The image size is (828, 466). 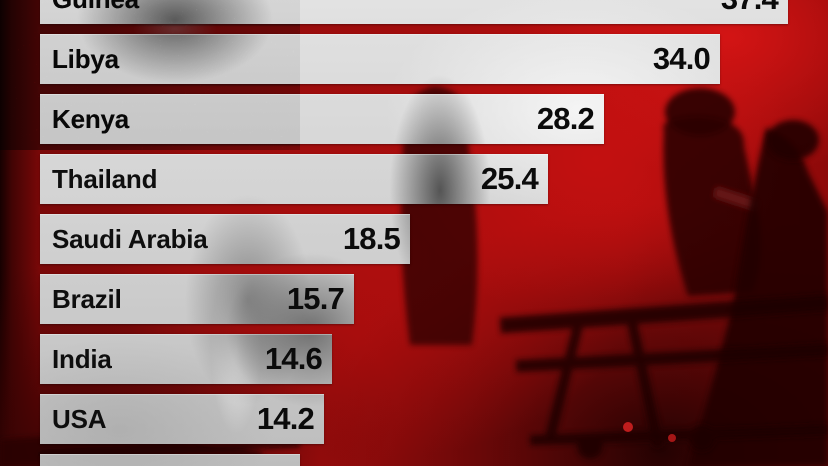 What do you see at coordinates (414, 12) in the screenshot?
I see `bar-row-guinea: Guinea 37.4` at bounding box center [414, 12].